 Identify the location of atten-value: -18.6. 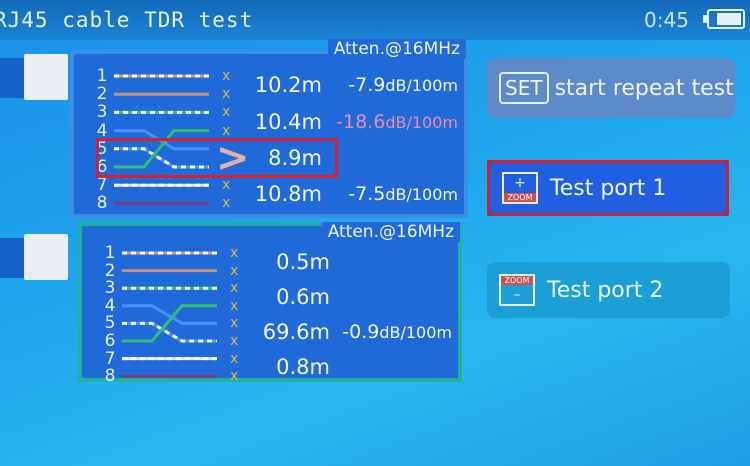
(361, 121).